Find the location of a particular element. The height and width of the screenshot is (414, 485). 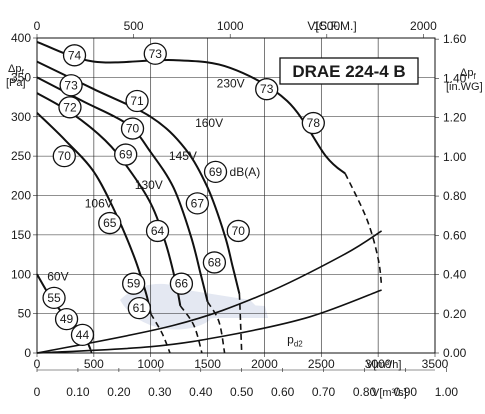

model-title-frame is located at coordinates (349, 71).